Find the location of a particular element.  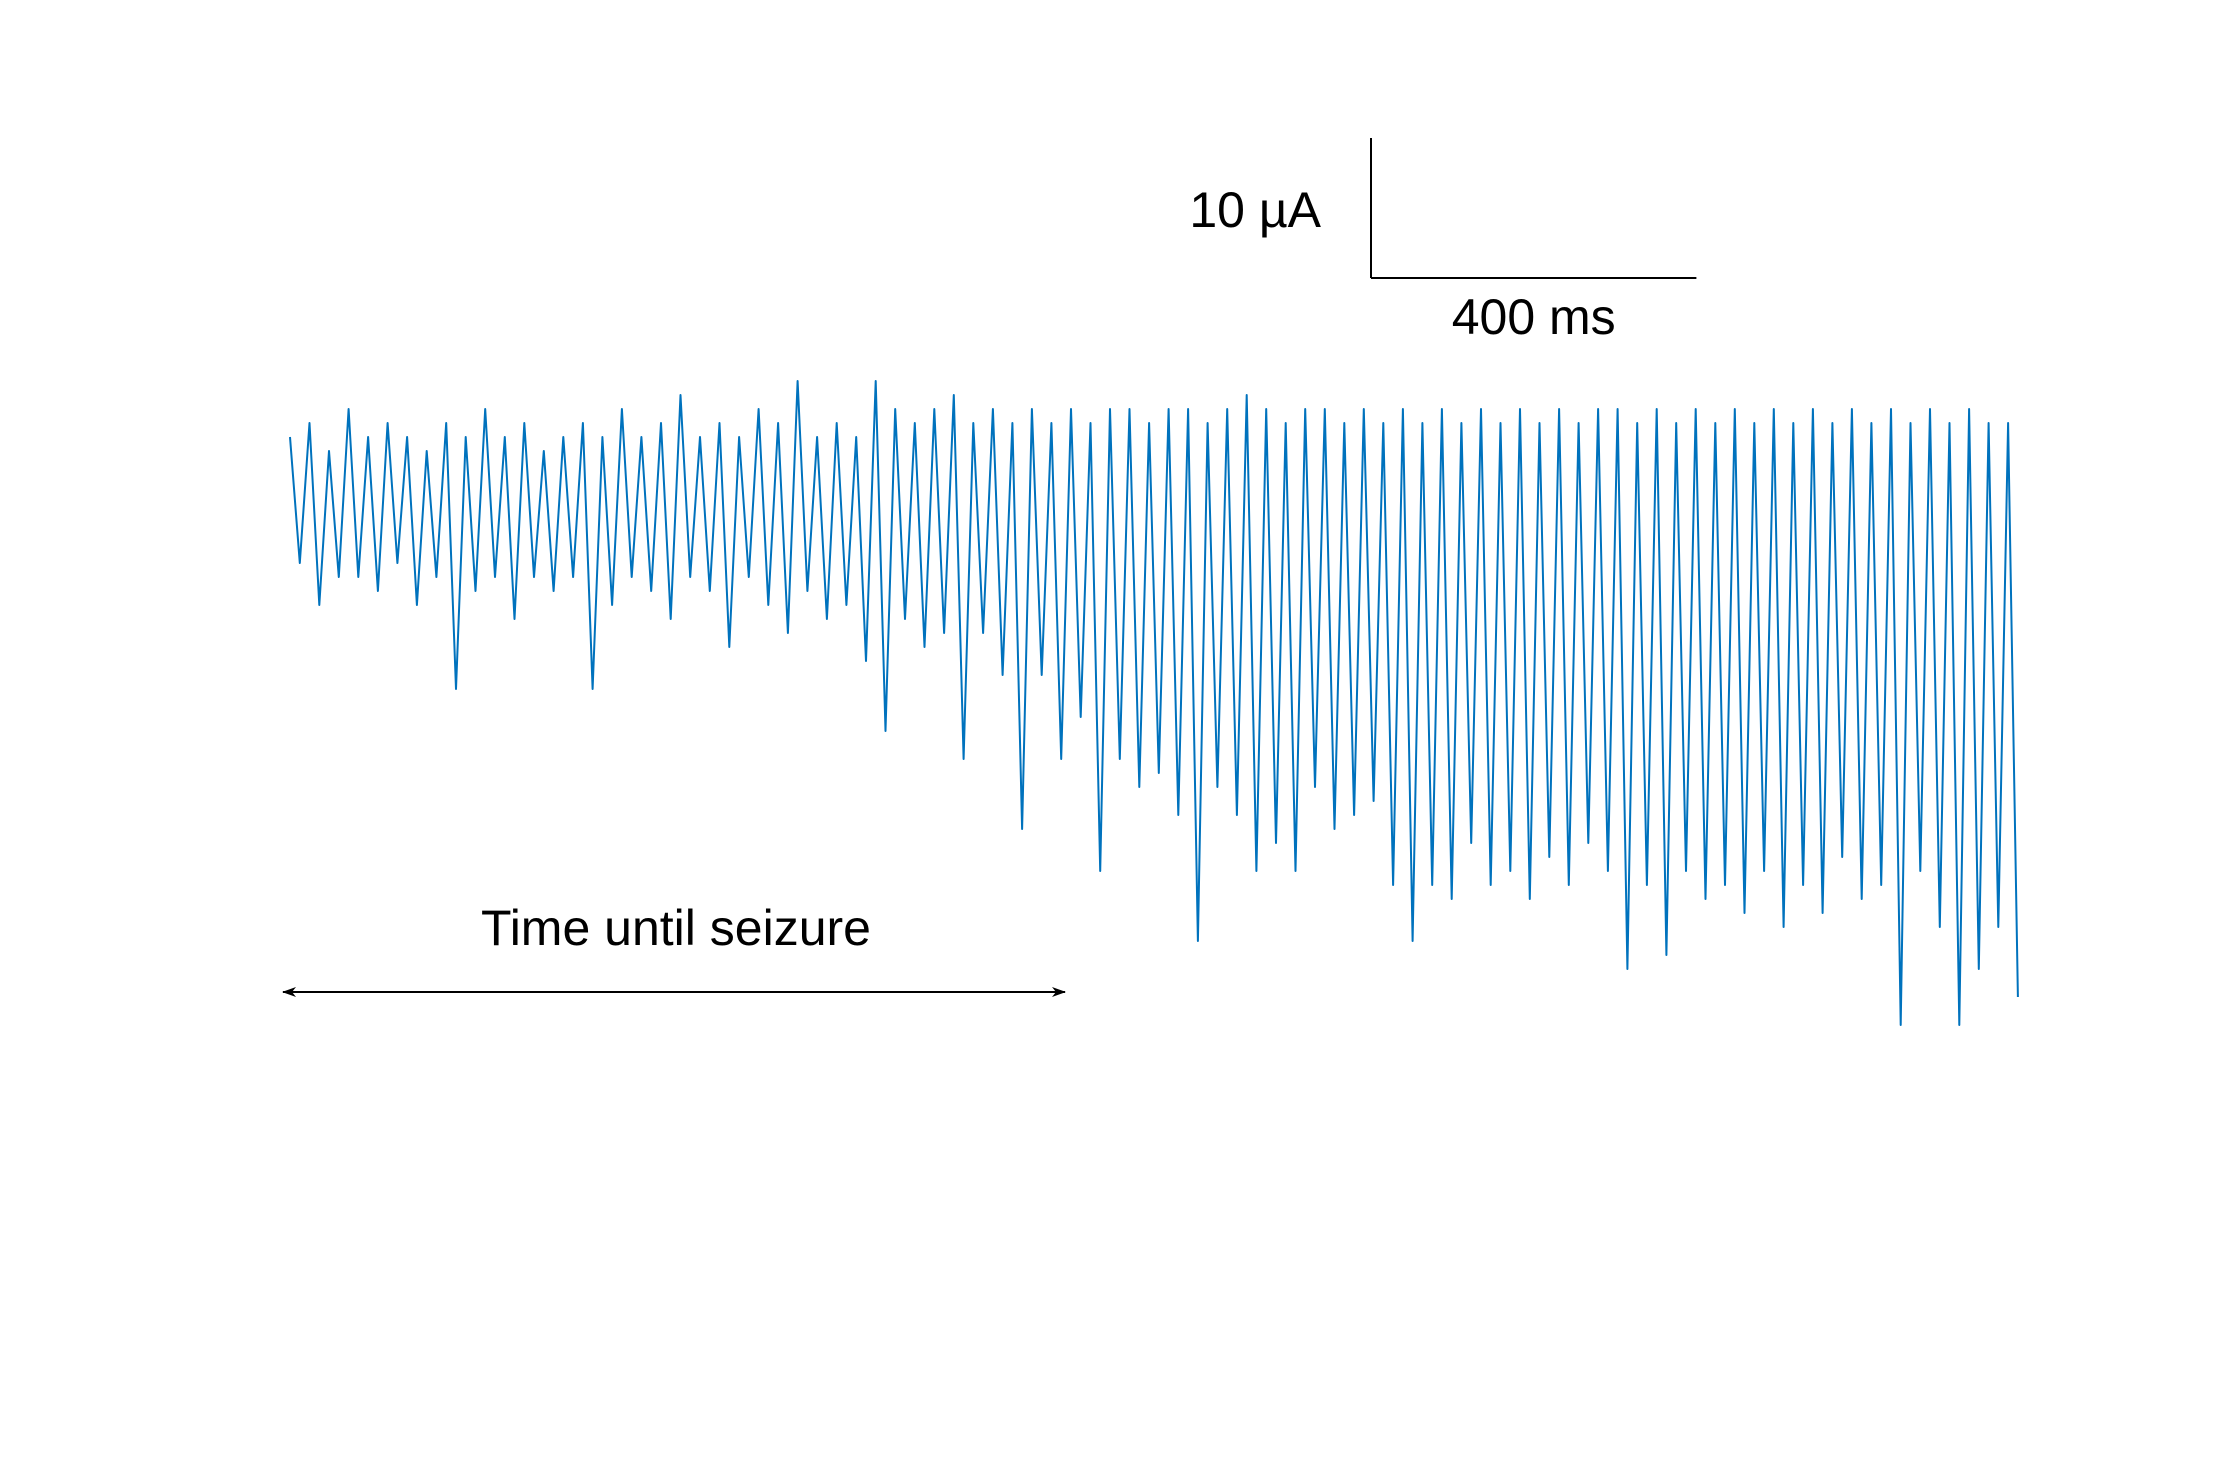

annotation: Time until seizure is located at coordinates (676, 928).